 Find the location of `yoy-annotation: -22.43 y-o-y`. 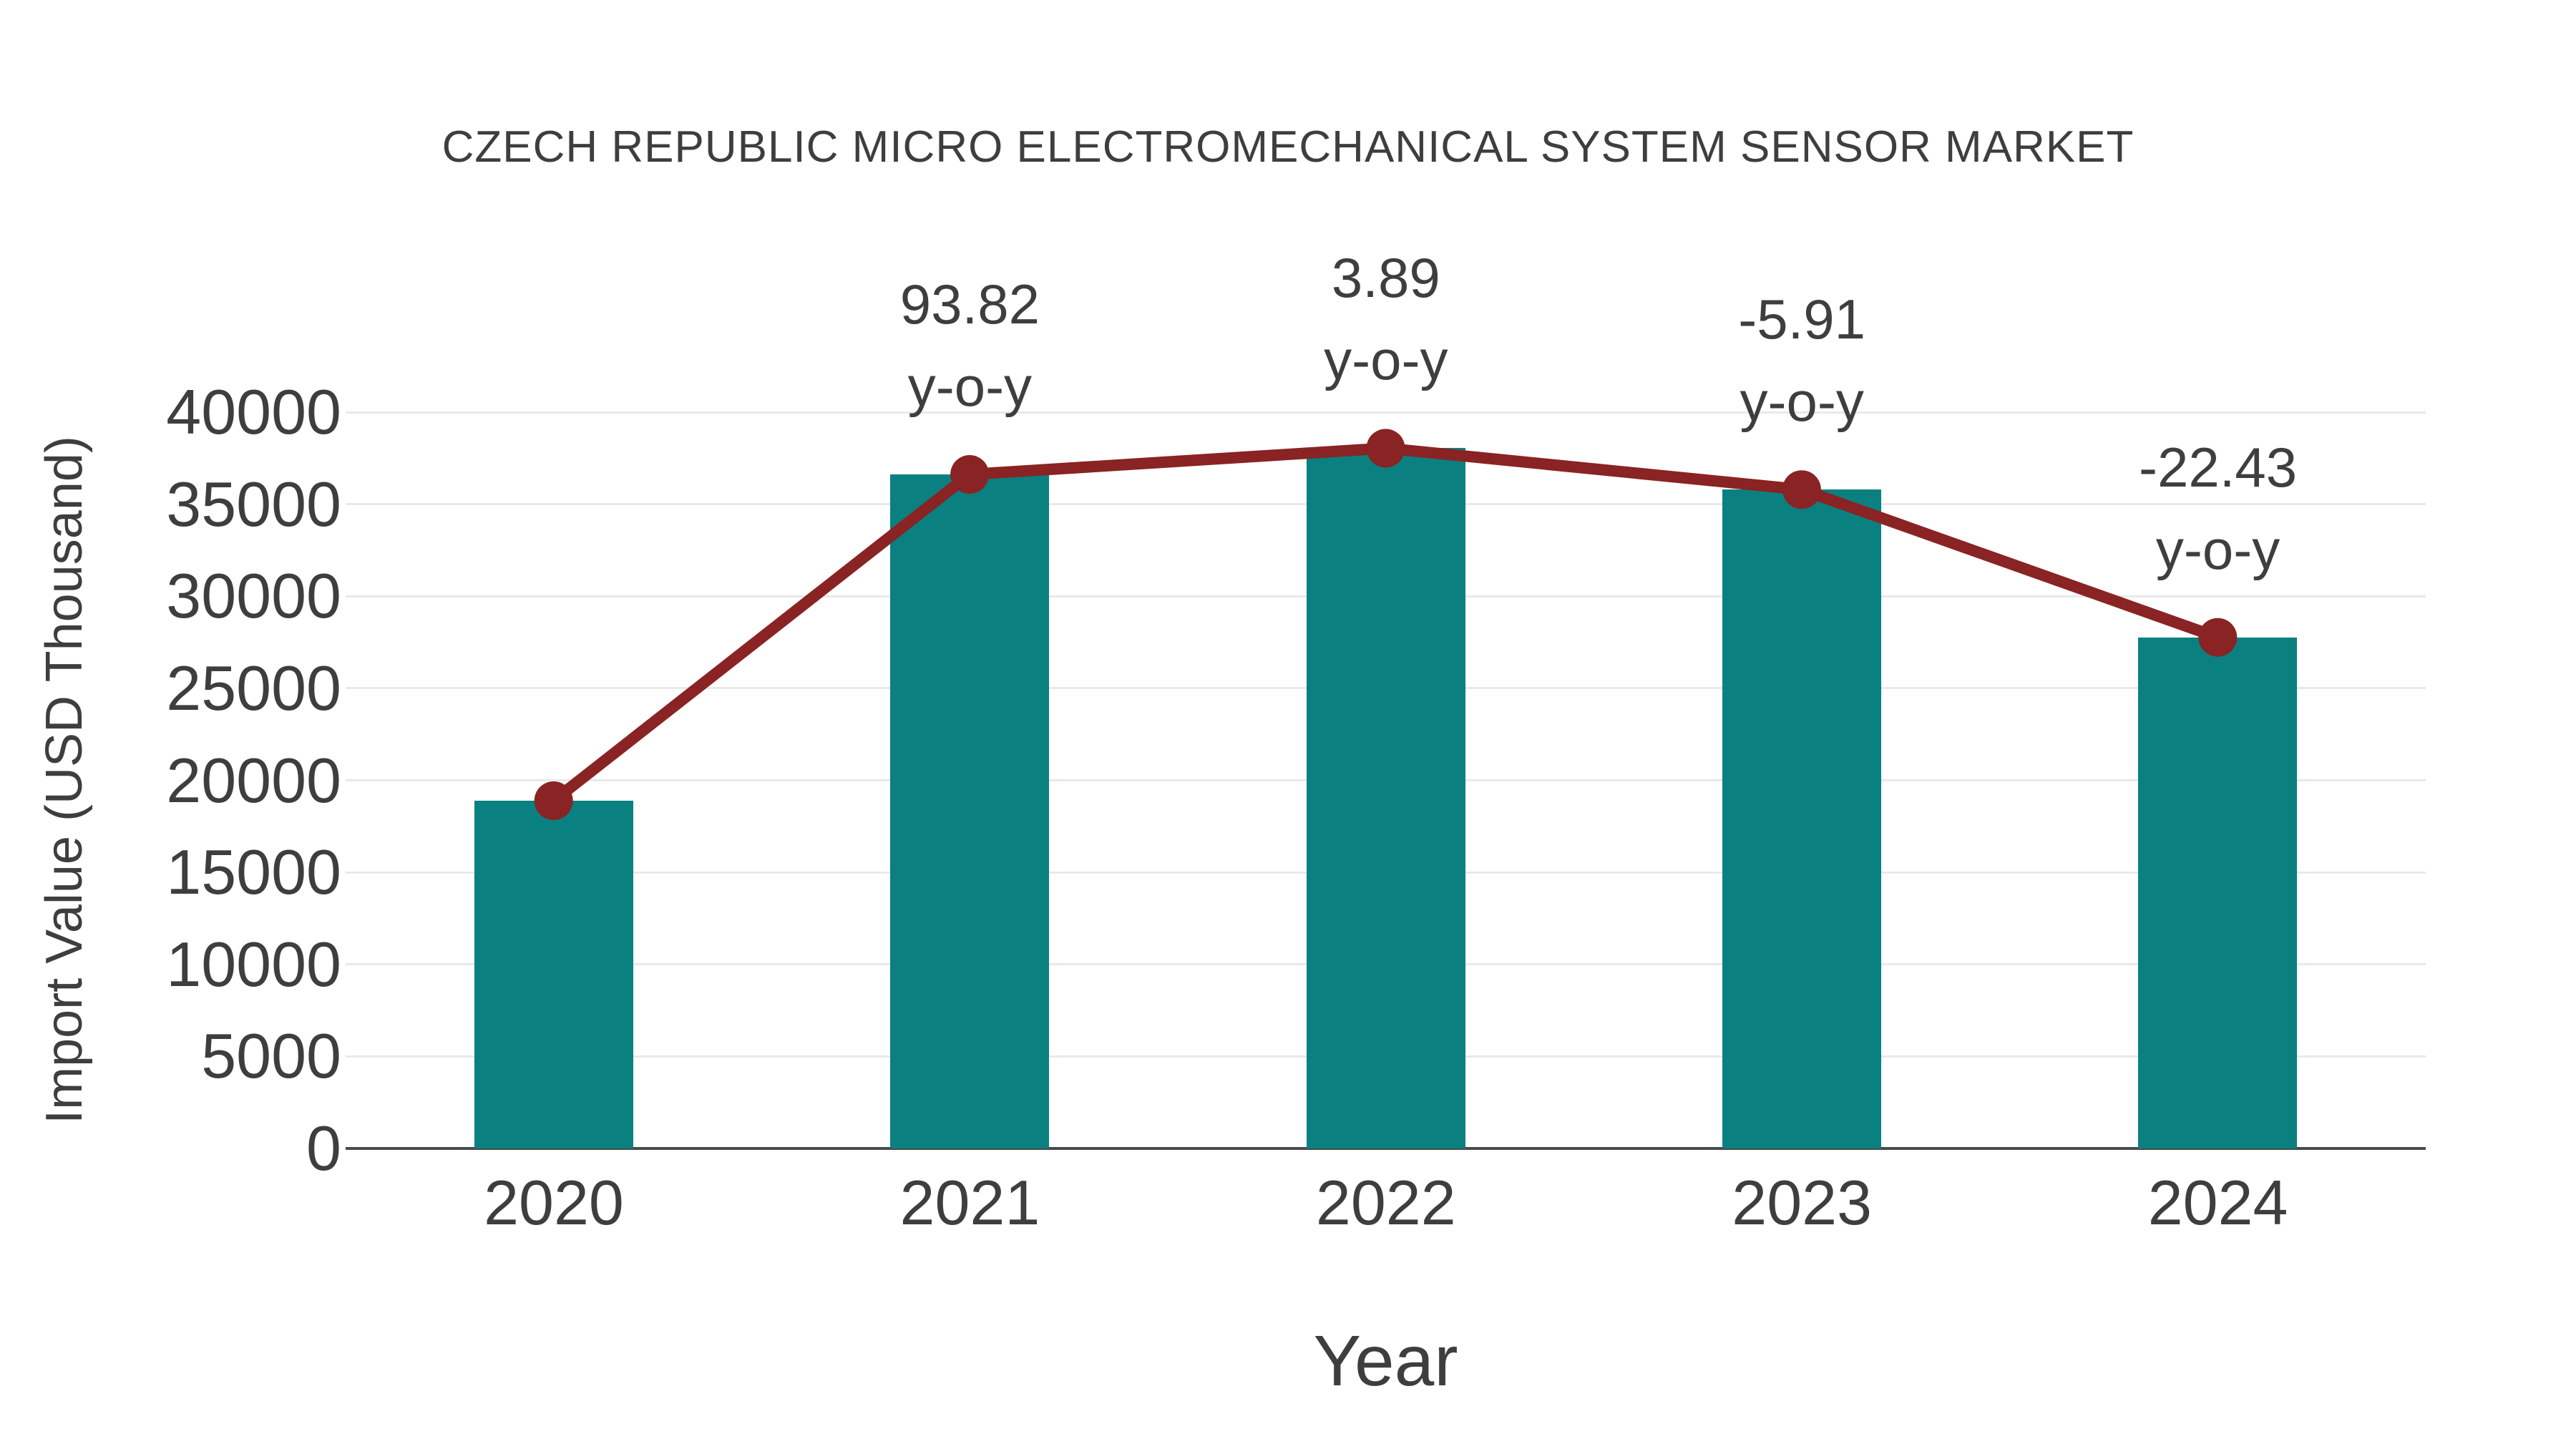

yoy-annotation: -22.43 y-o-y is located at coordinates (2218, 508).